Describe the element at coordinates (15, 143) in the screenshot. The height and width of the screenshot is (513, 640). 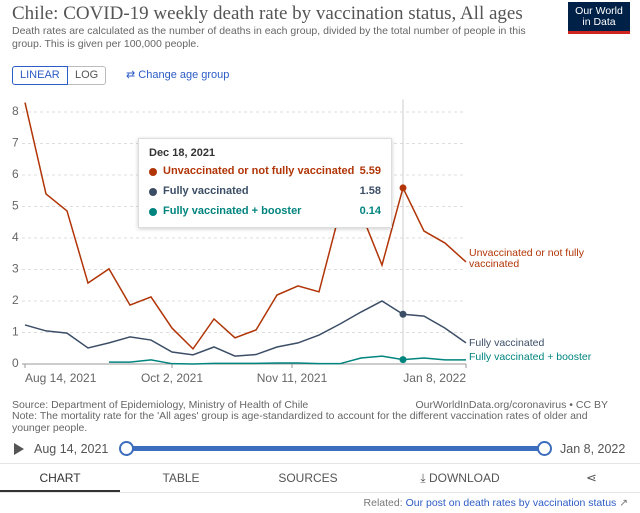
I see `y-tick-label: 7` at that location.